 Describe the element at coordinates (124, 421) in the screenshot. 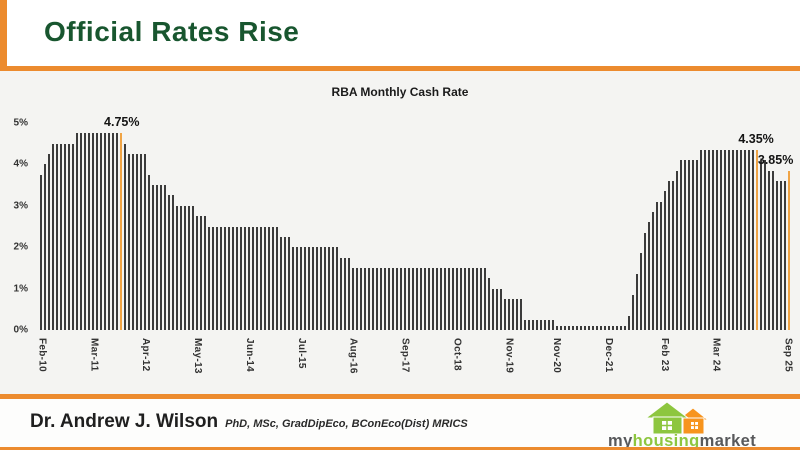

I see `author-name: Dr. Andrew J. Wilson` at that location.